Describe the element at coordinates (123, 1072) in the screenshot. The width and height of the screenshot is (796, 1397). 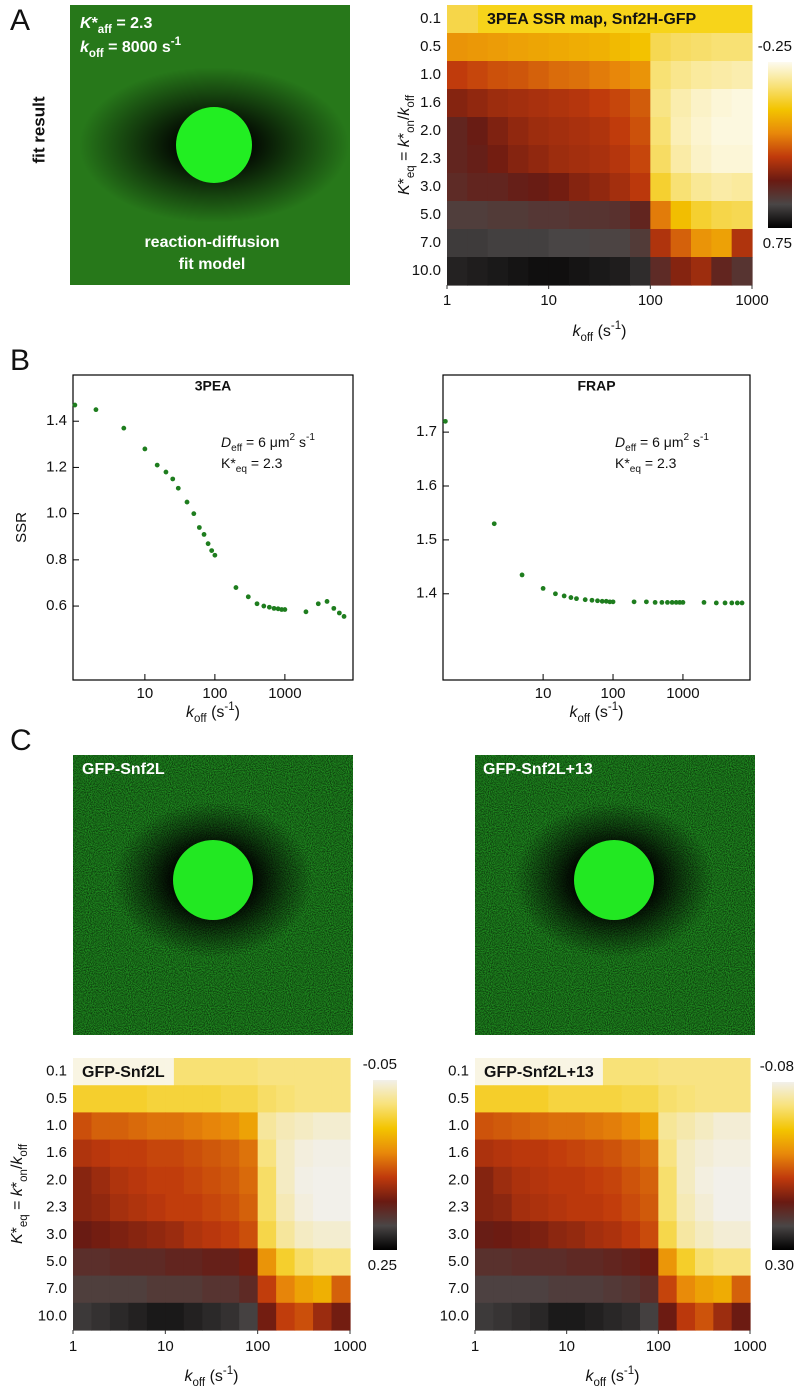
I see `title-box` at that location.